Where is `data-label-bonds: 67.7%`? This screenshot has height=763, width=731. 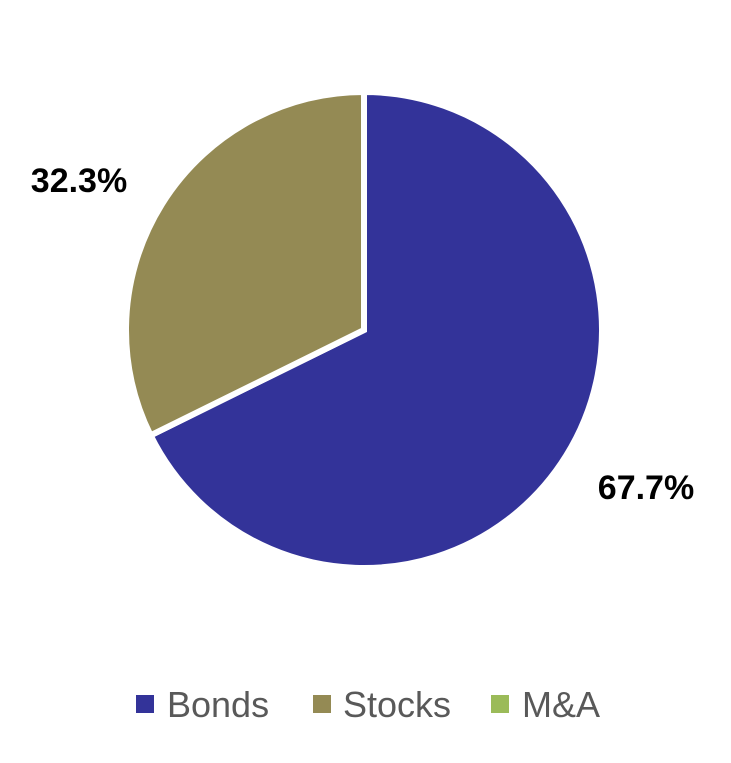
data-label-bonds: 67.7% is located at coordinates (646, 488).